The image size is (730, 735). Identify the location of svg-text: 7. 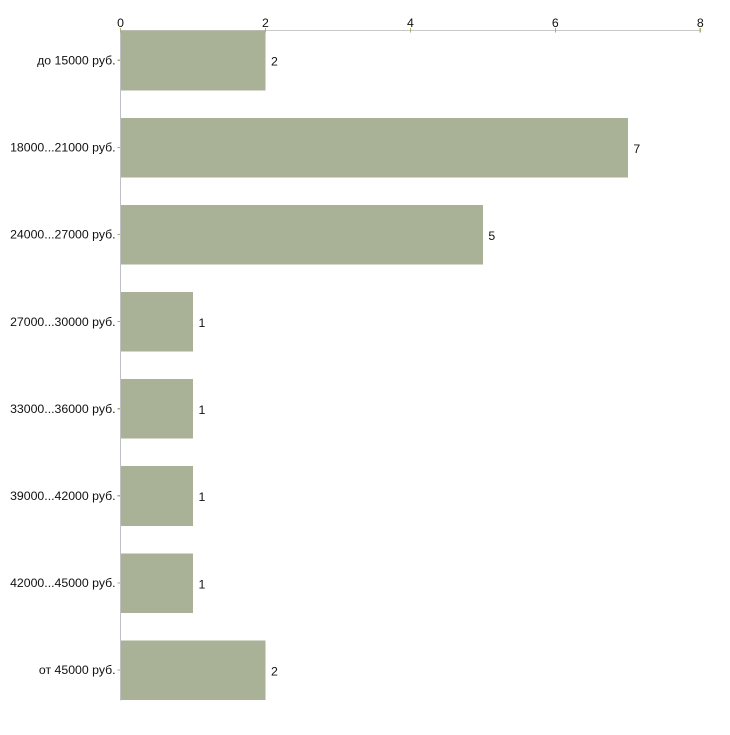
(636, 149).